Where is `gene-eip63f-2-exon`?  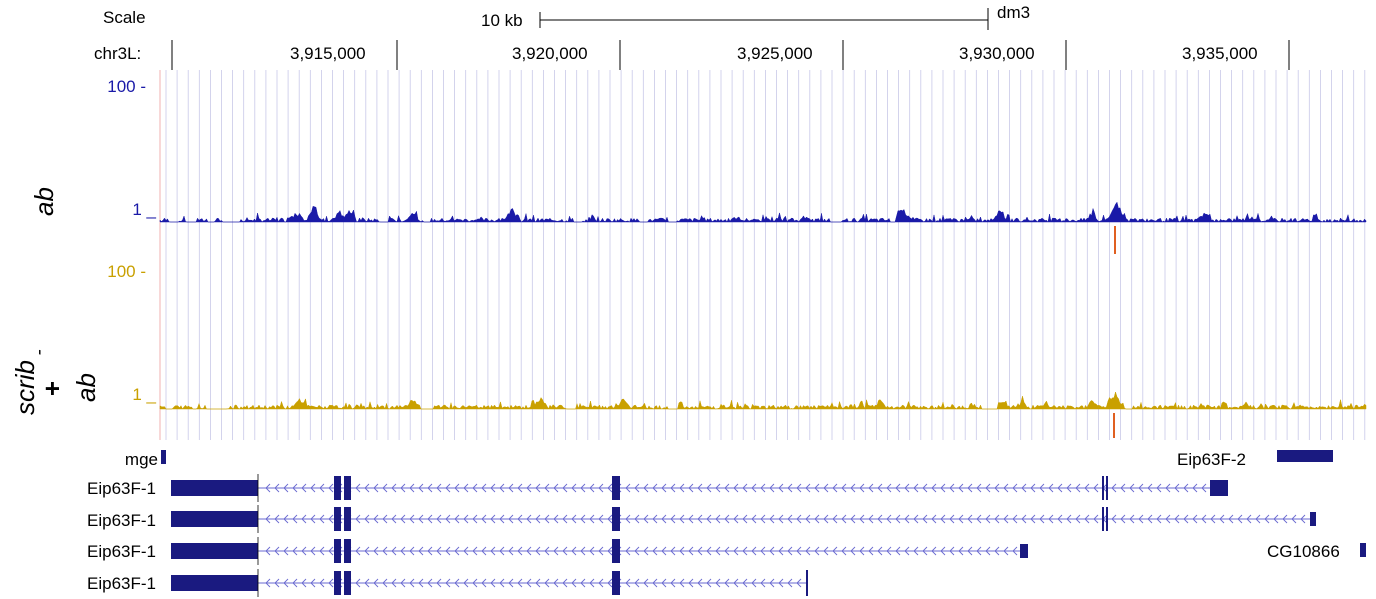 gene-eip63f-2-exon is located at coordinates (1305, 456).